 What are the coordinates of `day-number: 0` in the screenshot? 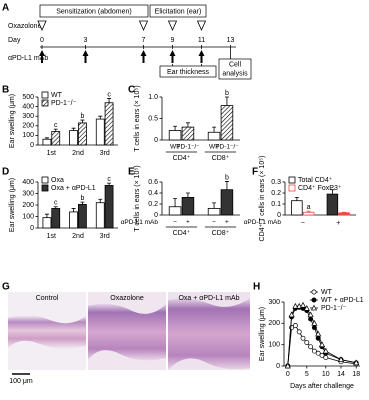 It's located at (42, 40).